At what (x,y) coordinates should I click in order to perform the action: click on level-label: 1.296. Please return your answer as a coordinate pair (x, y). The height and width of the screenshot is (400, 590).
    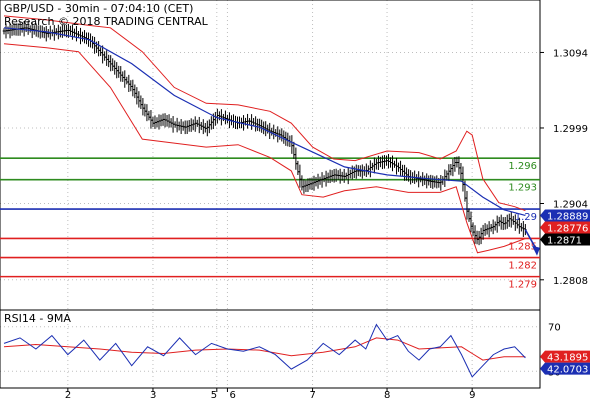
    Looking at the image, I should click on (522, 166).